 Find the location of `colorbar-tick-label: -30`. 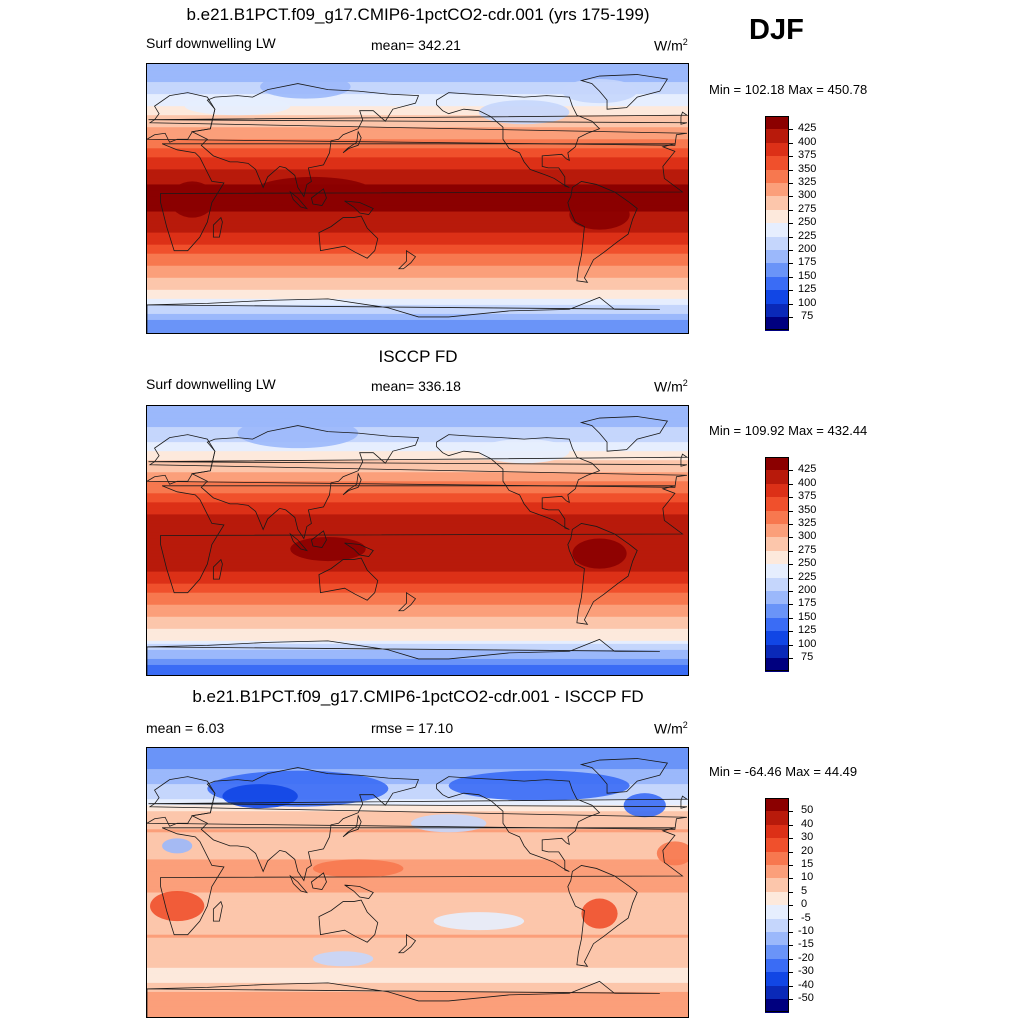

colorbar-tick-label: -30 is located at coordinates (806, 971).